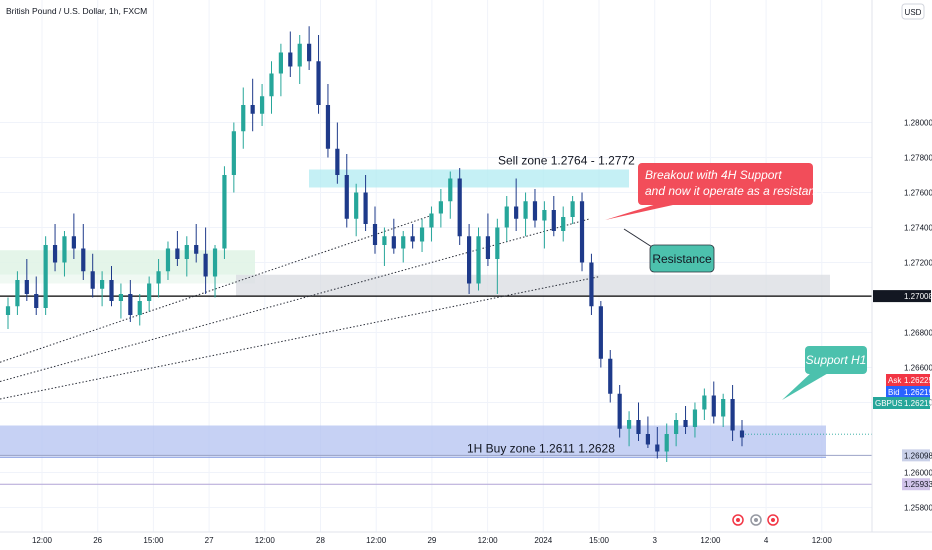  Describe the element at coordinates (76, 11) in the screenshot. I see `symbol-title: British Pound / U.S. Dollar, 1h, FXCM` at that location.